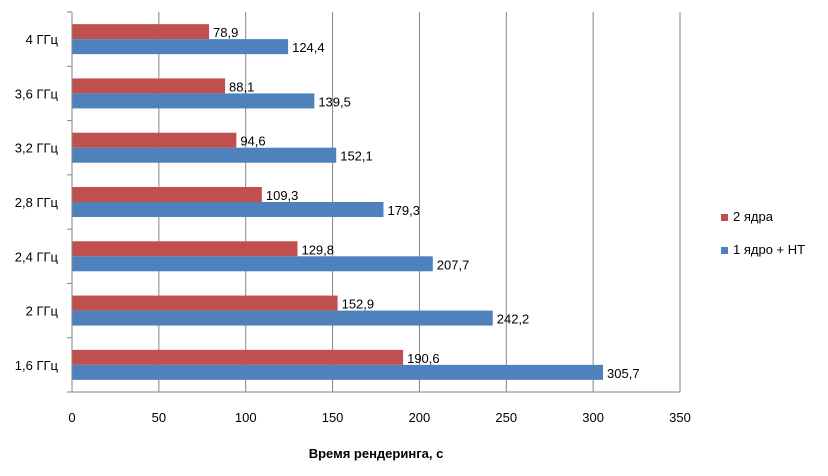  I want to click on x-axis-title: Время рендеринга, с, so click(376, 453).